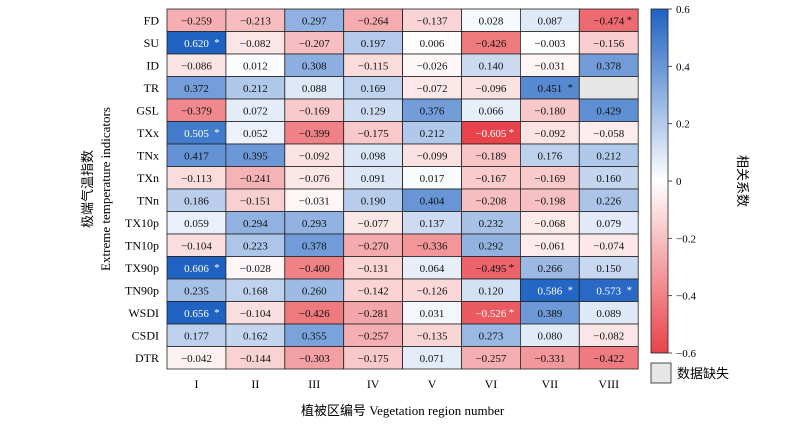 The height and width of the screenshot is (437, 800). What do you see at coordinates (152, 43) in the screenshot?
I see `row-label: SU` at bounding box center [152, 43].